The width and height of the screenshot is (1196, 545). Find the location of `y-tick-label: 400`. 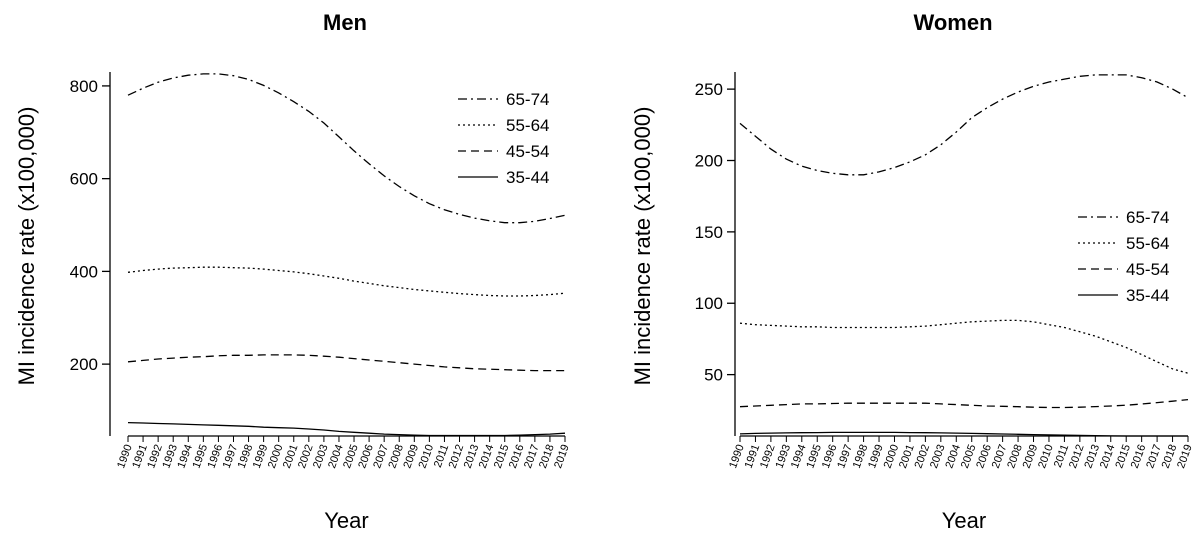

y-tick-label: 400 is located at coordinates (84, 271).